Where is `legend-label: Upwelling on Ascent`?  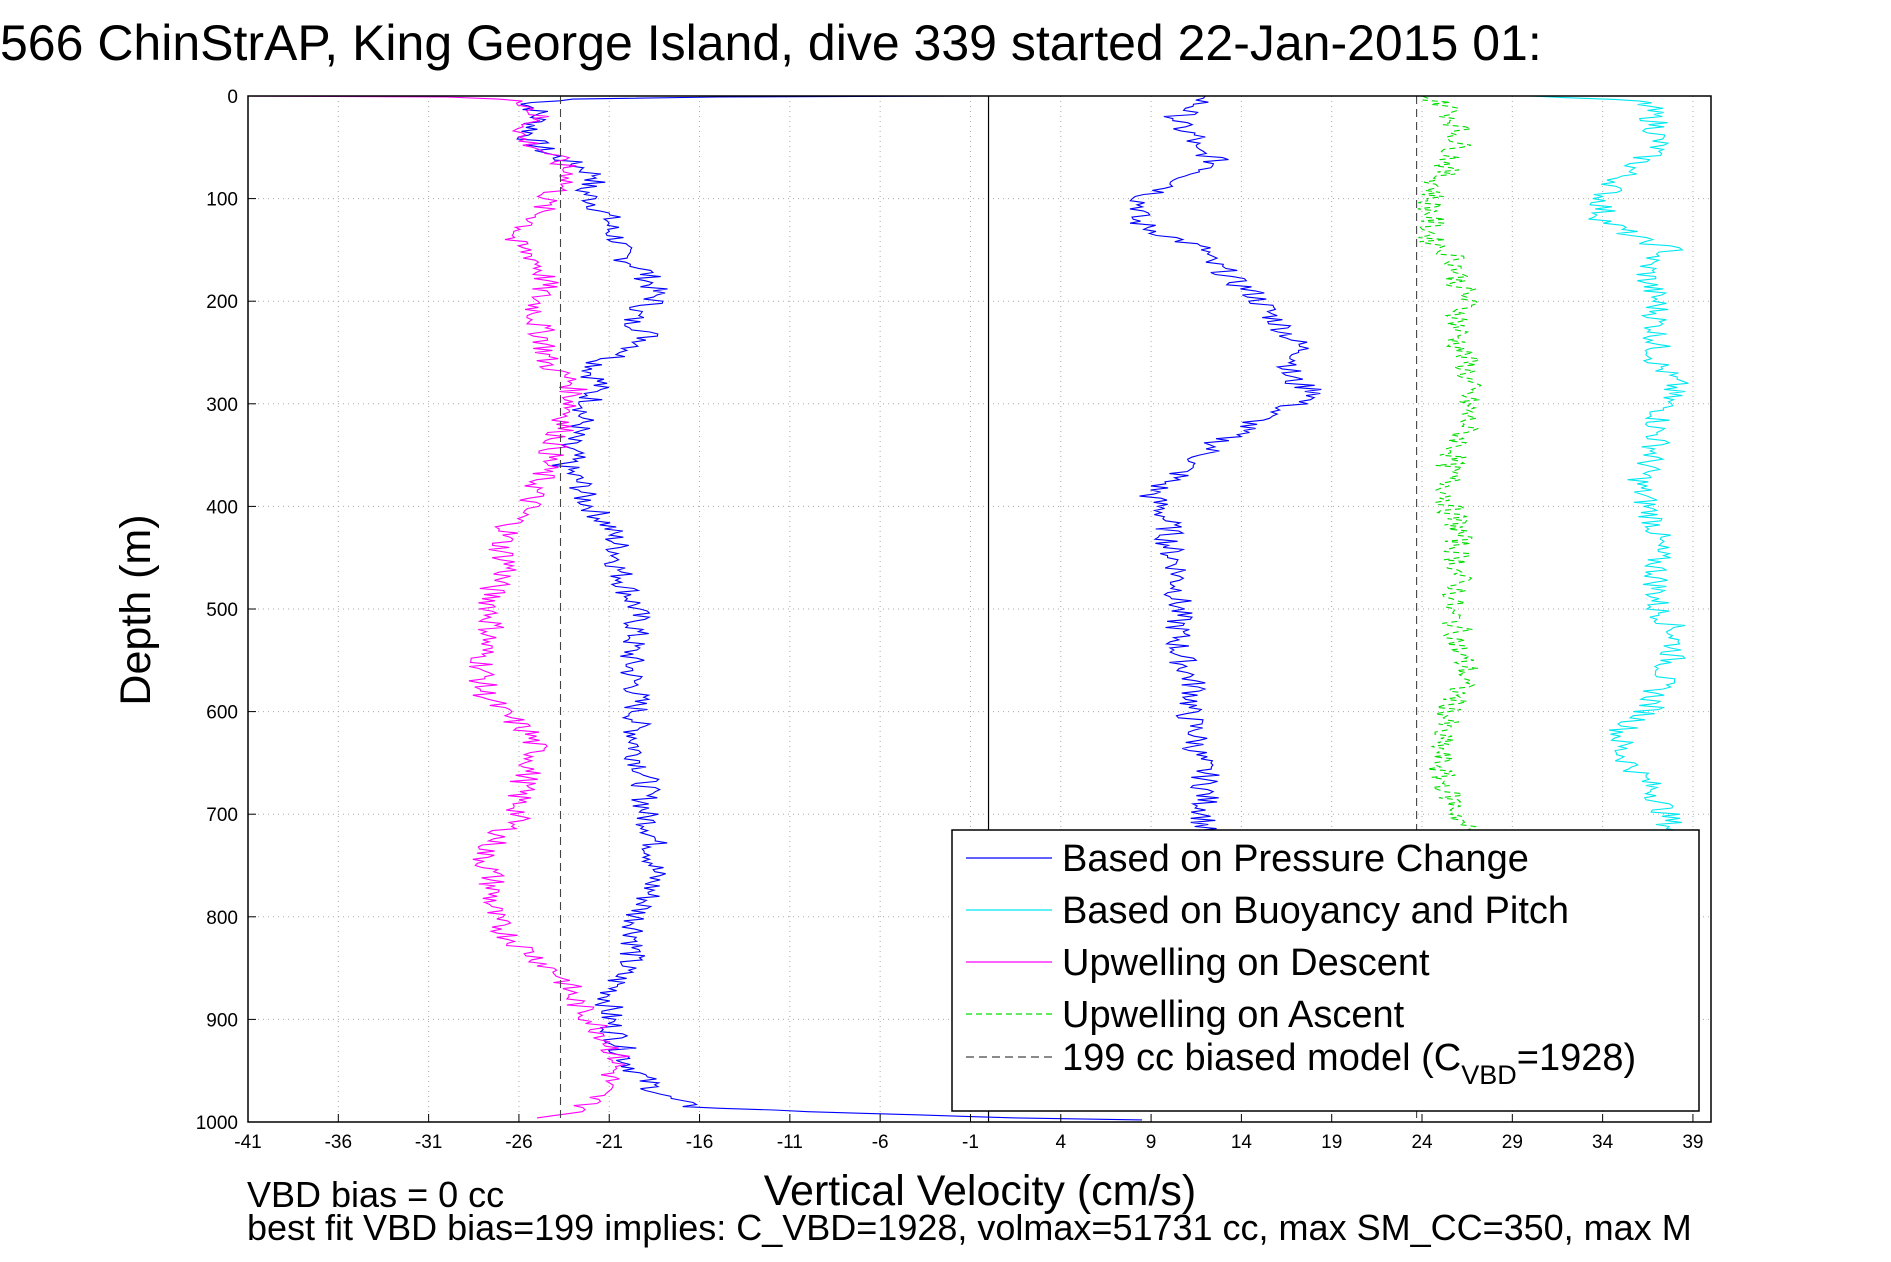 legend-label: Upwelling on Ascent is located at coordinates (1233, 1015).